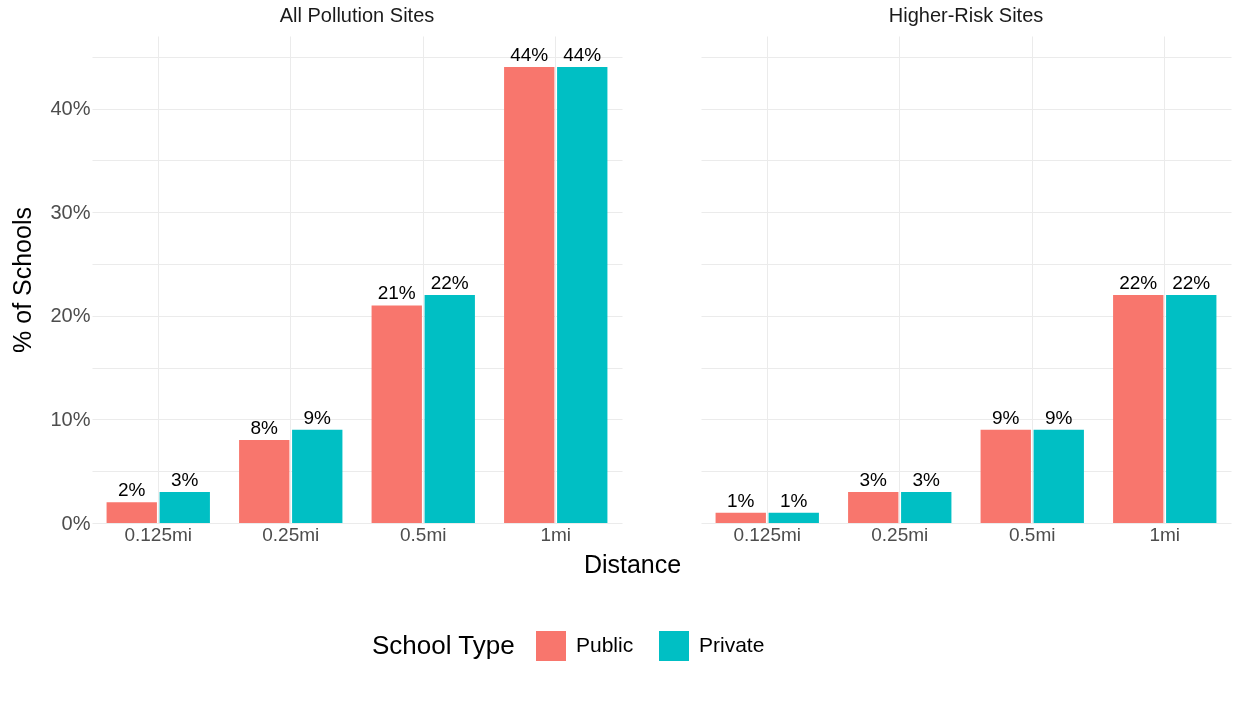  Describe the element at coordinates (605, 644) in the screenshot. I see `legend-label: Public` at that location.